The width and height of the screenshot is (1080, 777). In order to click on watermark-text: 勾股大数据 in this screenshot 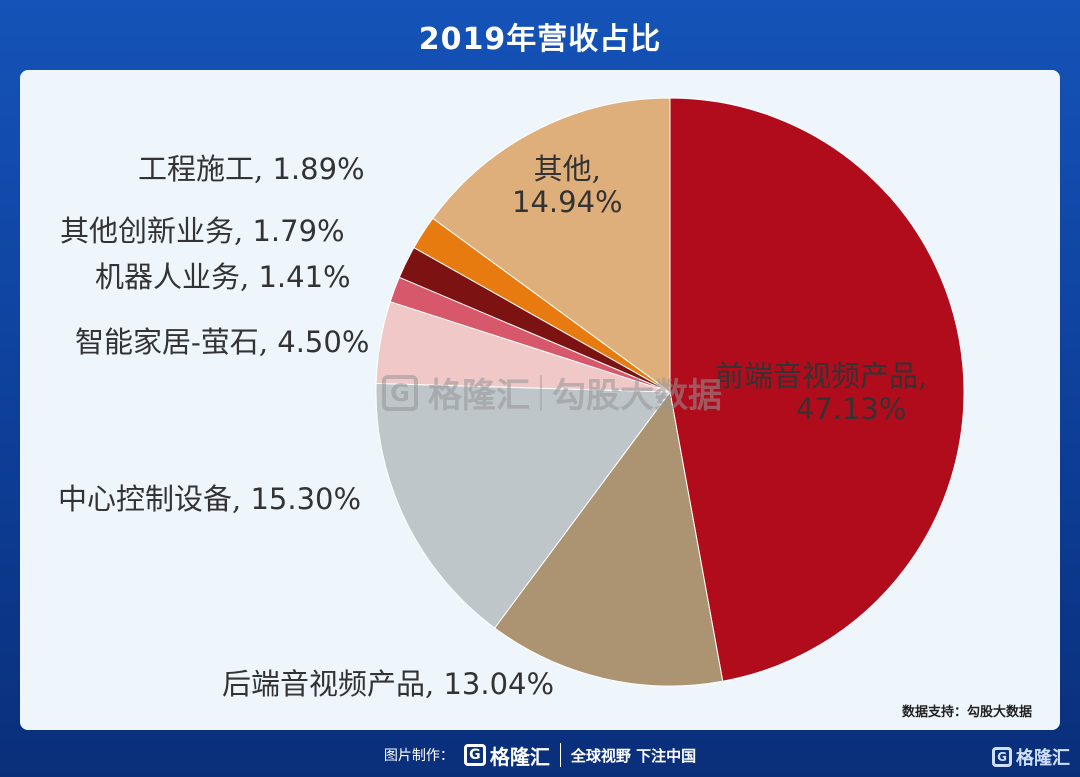, I will do `click(637, 396)`.